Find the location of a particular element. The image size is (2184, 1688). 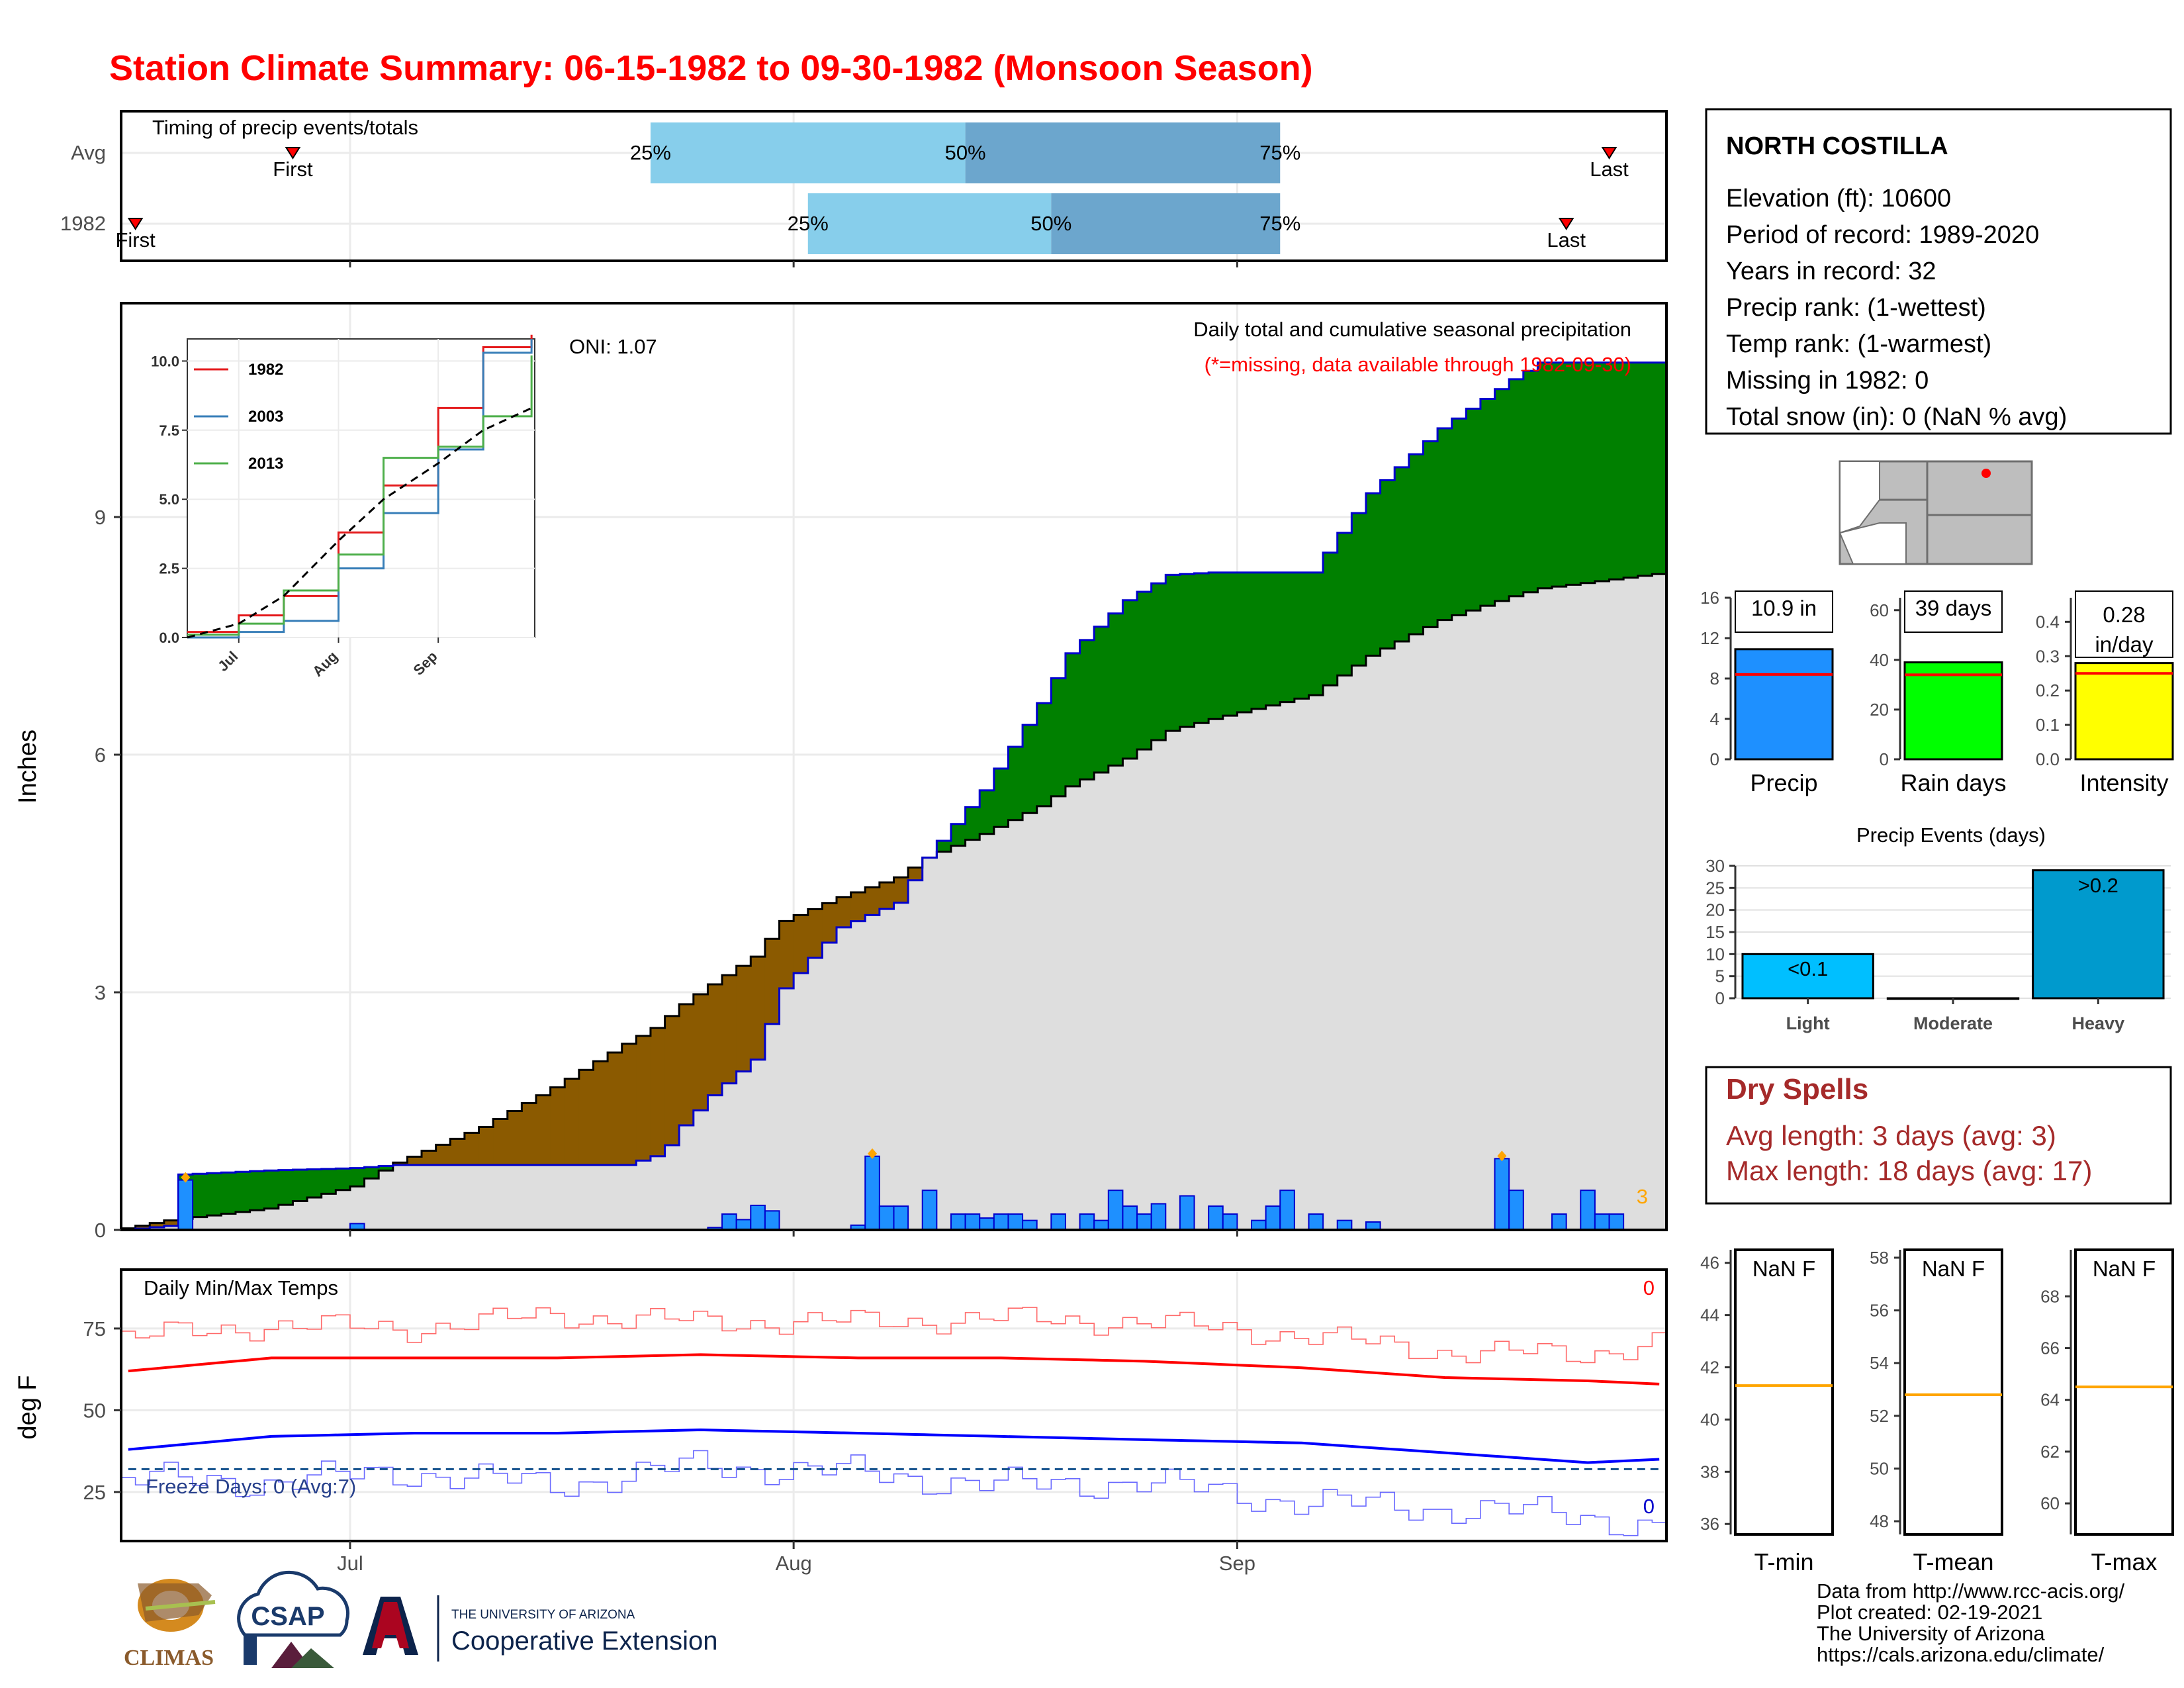

ua-logo-big-text: Cooperative Extension is located at coordinates (584, 1641).